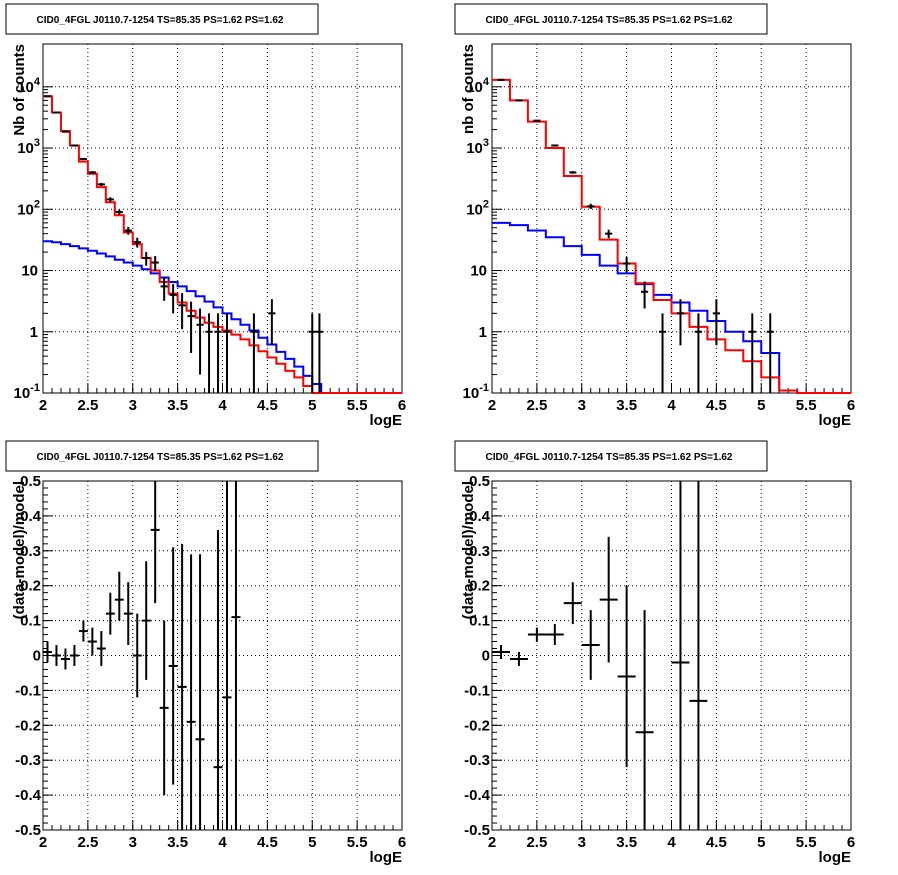 Image resolution: width=898 pixels, height=875 pixels. I want to click on y-tick-label: 10³, so click(28, 147).